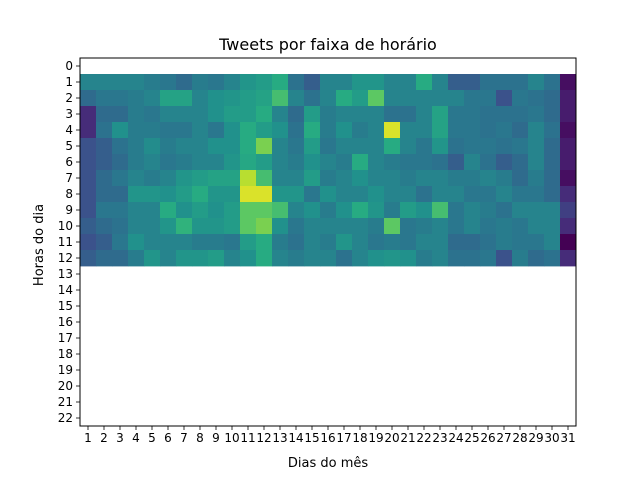  I want to click on y-tick-label: 6, so click(69, 162).